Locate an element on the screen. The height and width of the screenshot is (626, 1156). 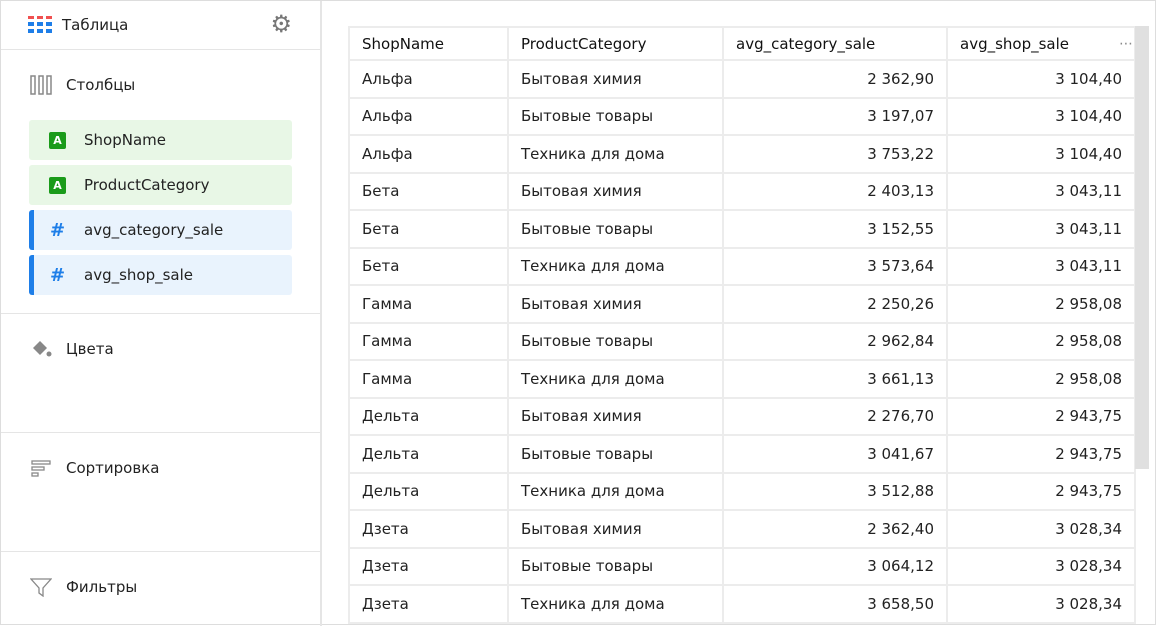
table-row: Дзета Техника для дома 3 658,50 3 028,34 is located at coordinates (742, 604).